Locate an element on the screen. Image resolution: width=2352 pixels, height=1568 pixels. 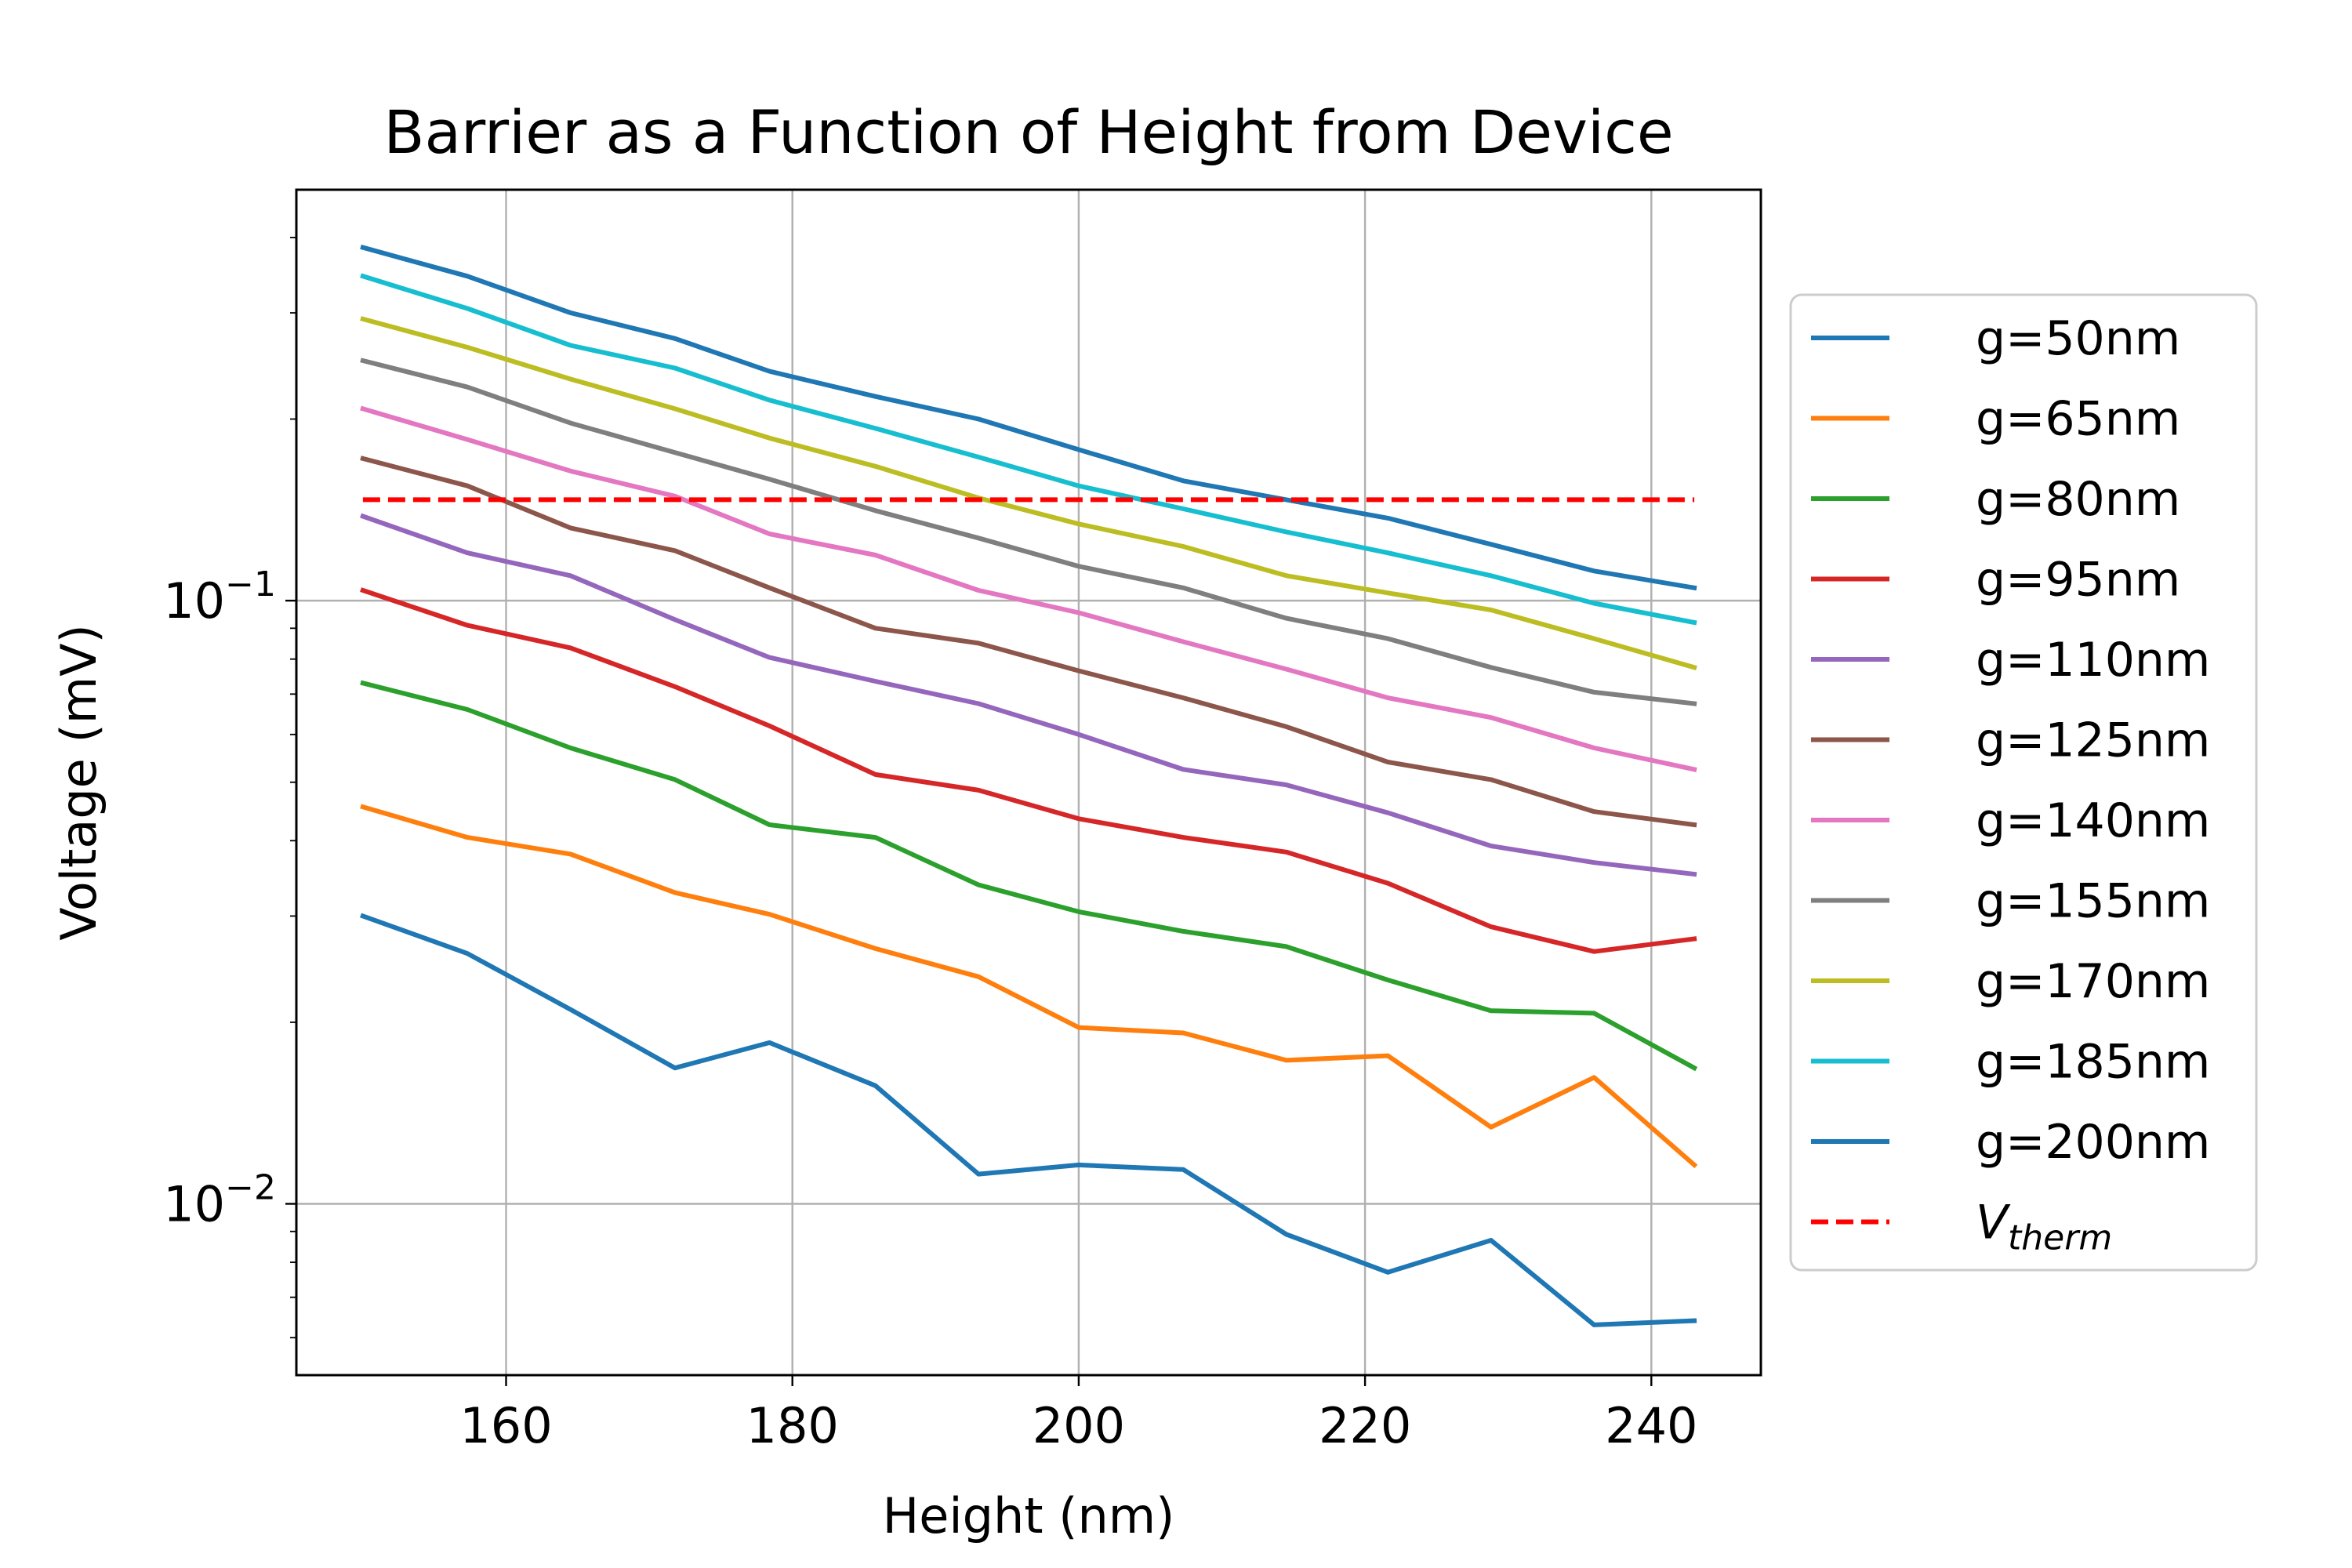
x-tick-label: 180 is located at coordinates (792, 1425).